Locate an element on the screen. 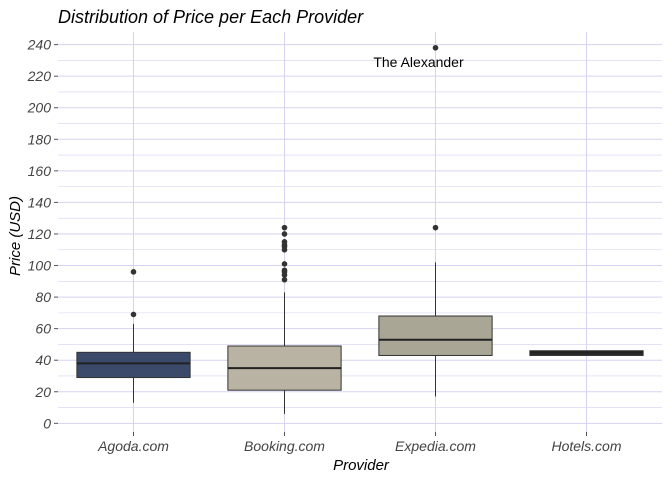 This screenshot has height=480, width=672. x-axis-title: Provider is located at coordinates (361, 465).